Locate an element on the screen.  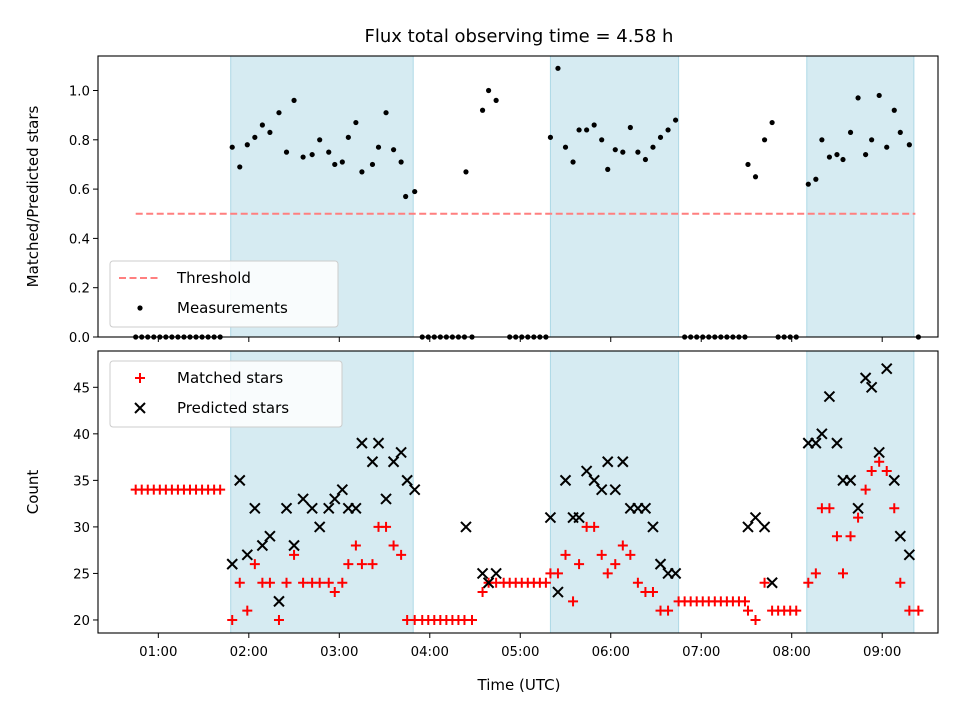
x-tick-label: 07:00 is located at coordinates (701, 652).